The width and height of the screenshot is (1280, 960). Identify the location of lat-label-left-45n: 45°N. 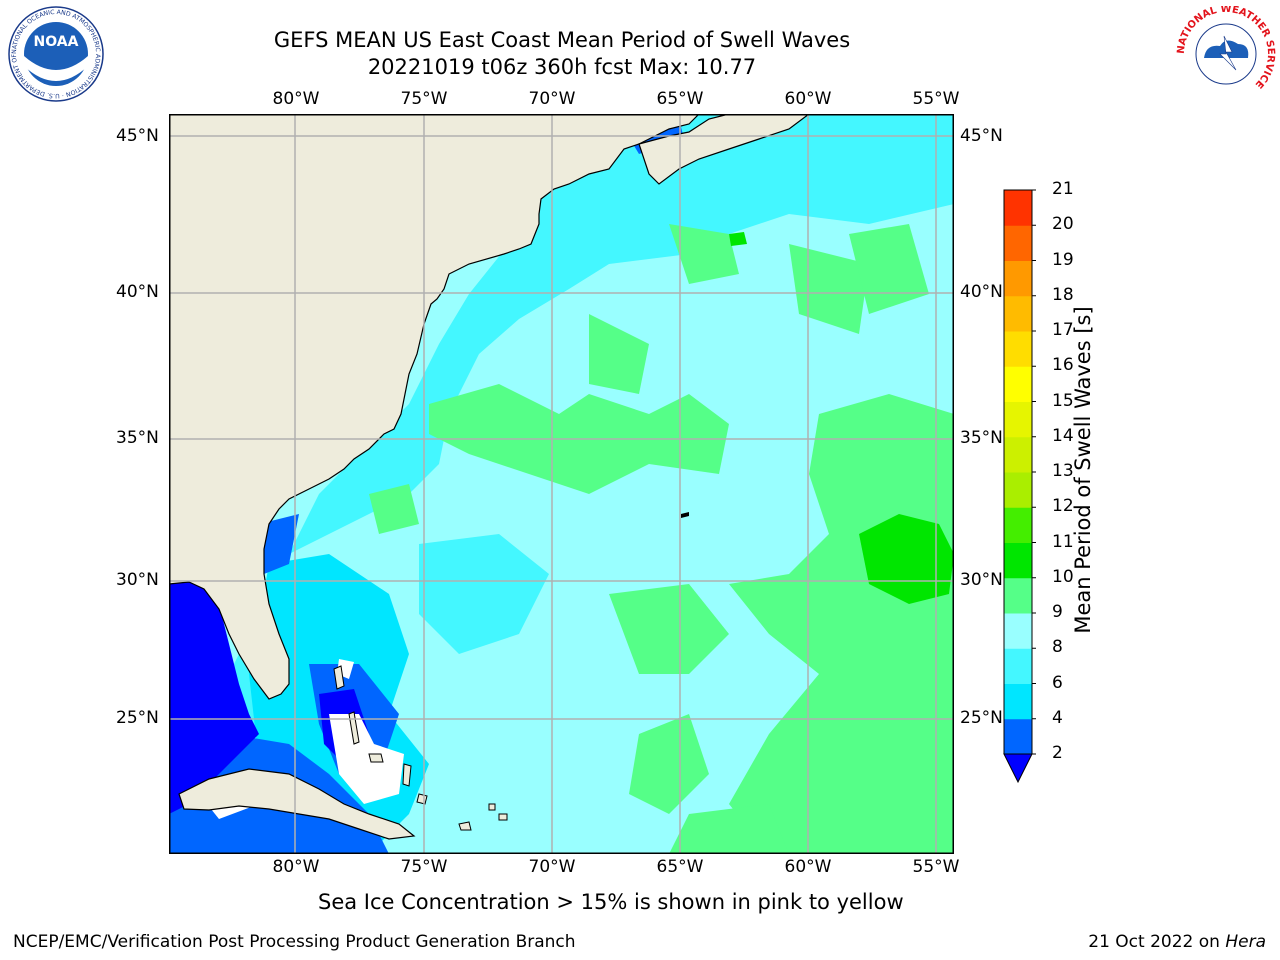
(137, 136).